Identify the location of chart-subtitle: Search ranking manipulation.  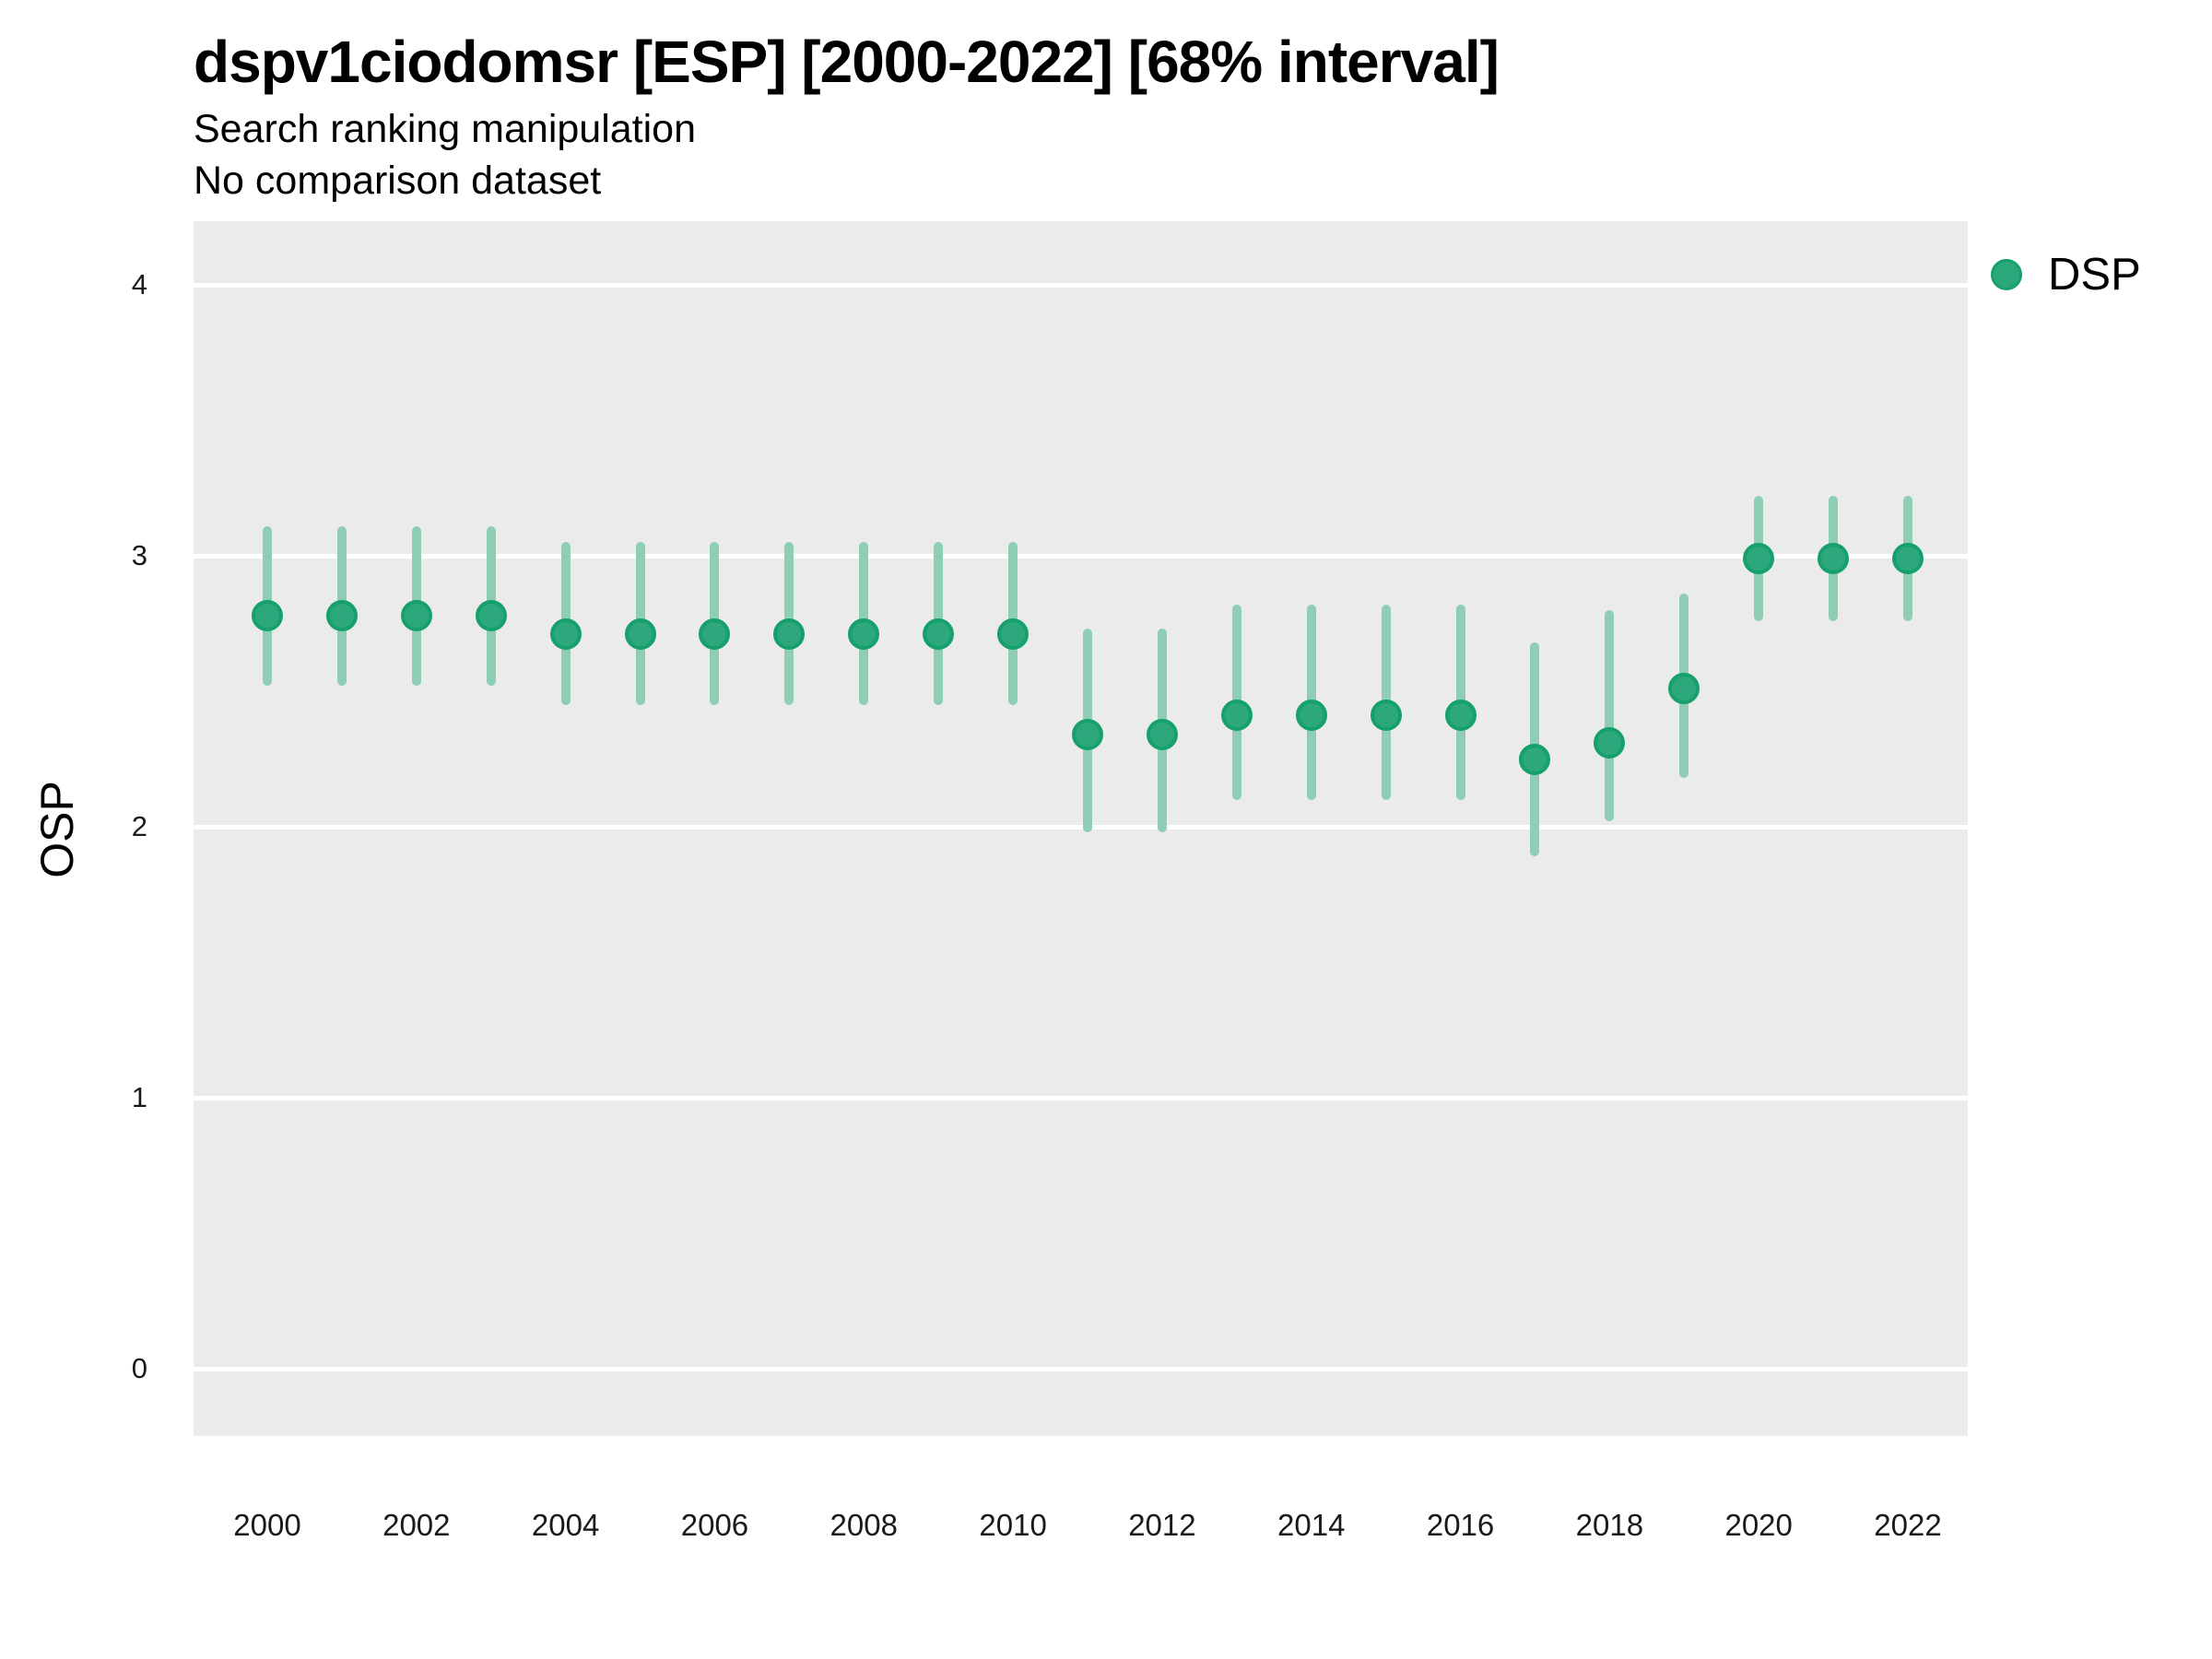
(445, 129).